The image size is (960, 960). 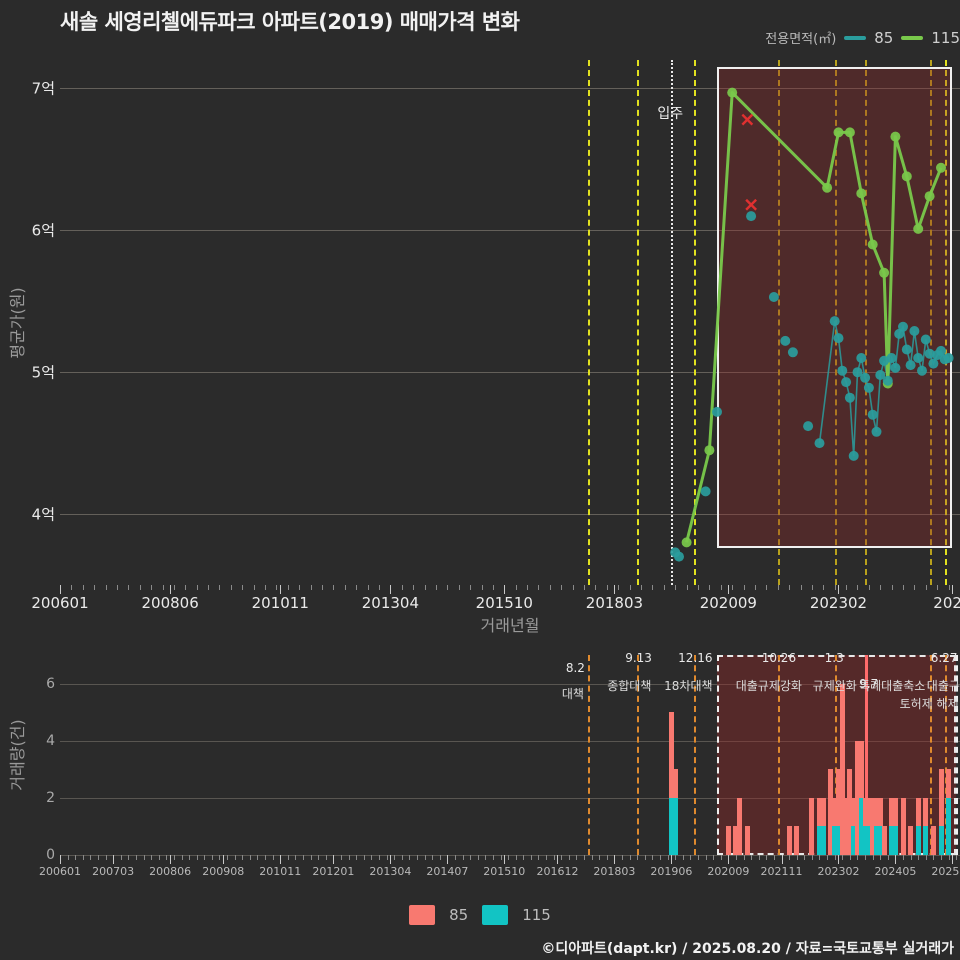 What do you see at coordinates (459, 915) in the screenshot?
I see `legend-bottom-item-85: 85` at bounding box center [459, 915].